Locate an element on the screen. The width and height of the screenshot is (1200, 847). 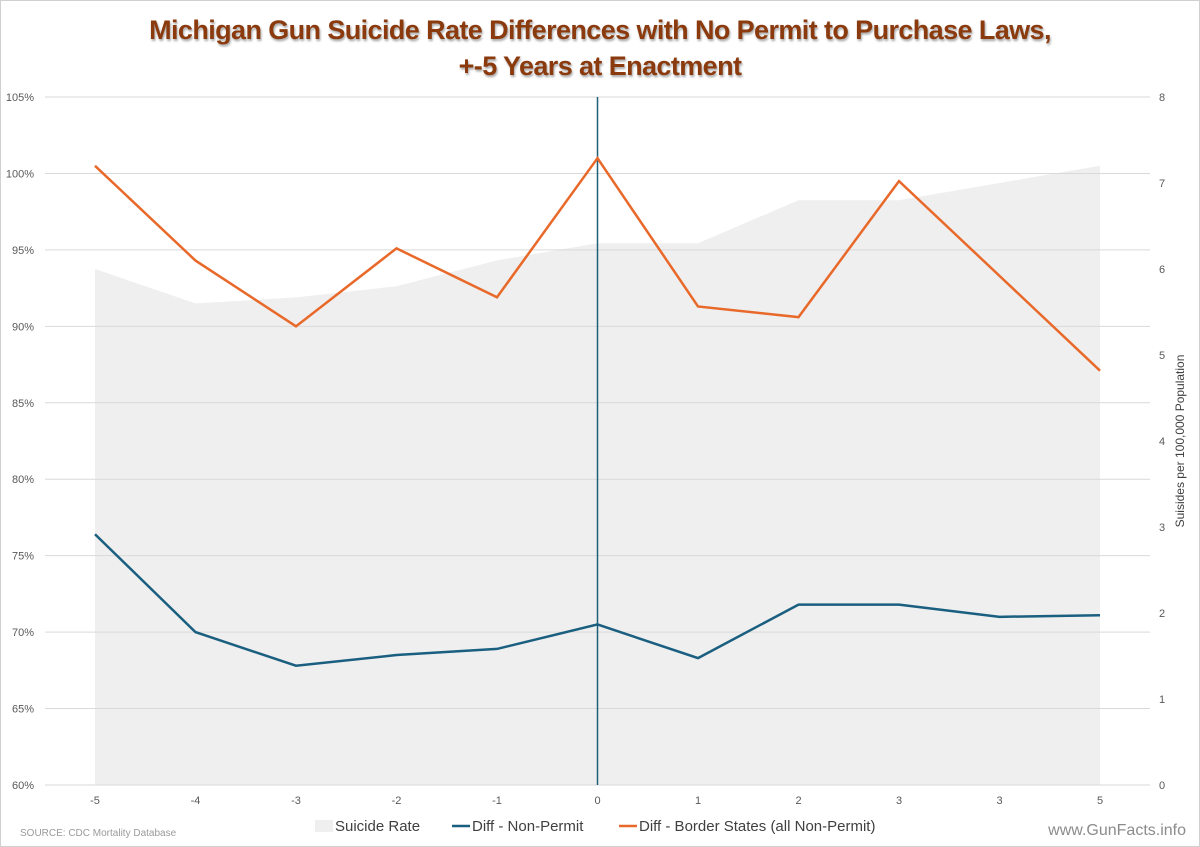
x-tick-label: -5 is located at coordinates (95, 801).